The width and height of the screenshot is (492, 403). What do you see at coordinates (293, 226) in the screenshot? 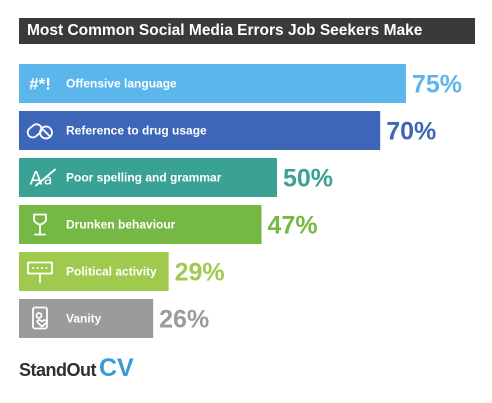
I see `bar-value-4: 47%` at bounding box center [293, 226].